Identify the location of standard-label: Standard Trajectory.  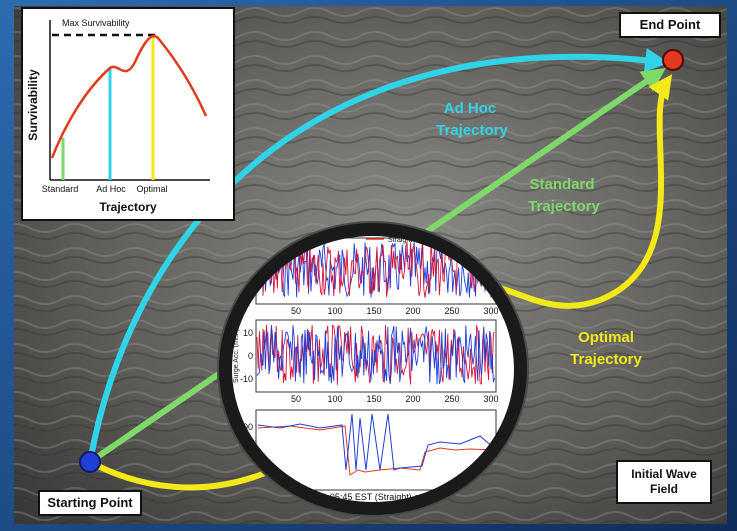
(564, 195).